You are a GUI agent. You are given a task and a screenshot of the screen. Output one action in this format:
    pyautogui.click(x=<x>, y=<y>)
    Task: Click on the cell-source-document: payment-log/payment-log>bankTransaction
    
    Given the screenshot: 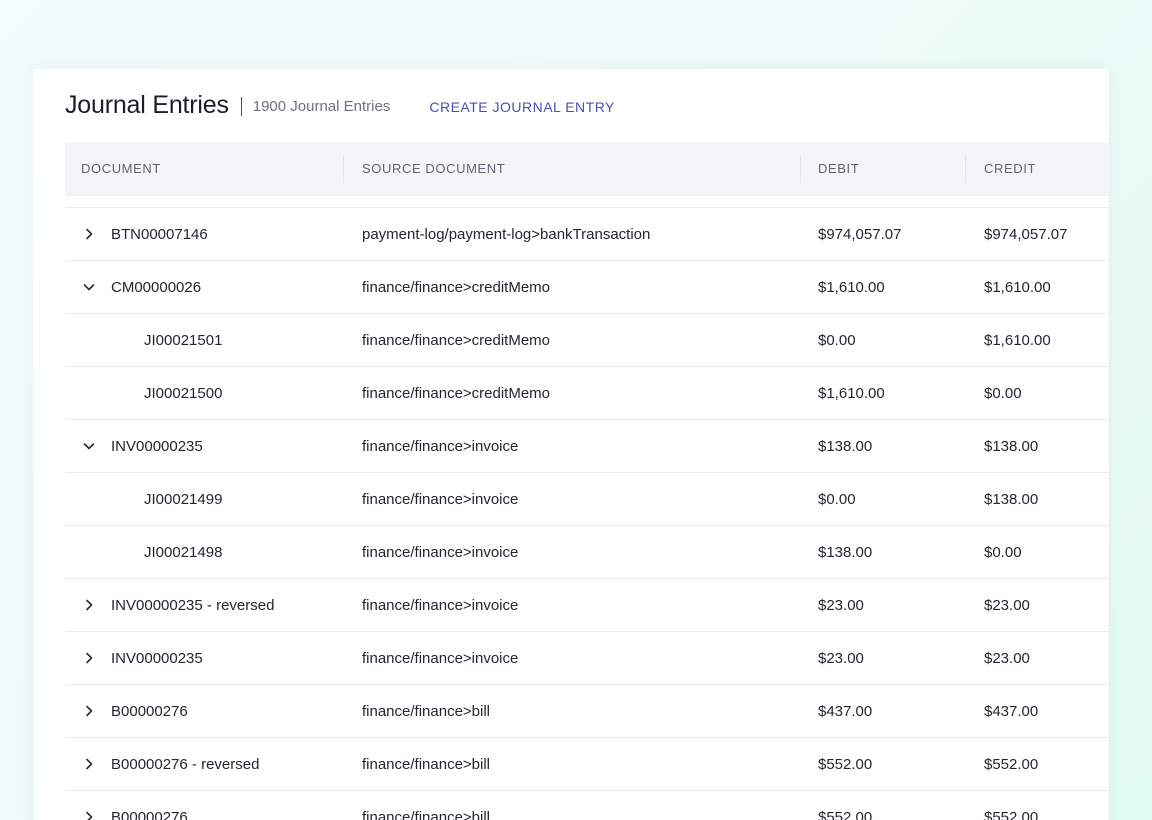 What is the action you would take?
    pyautogui.click(x=506, y=234)
    